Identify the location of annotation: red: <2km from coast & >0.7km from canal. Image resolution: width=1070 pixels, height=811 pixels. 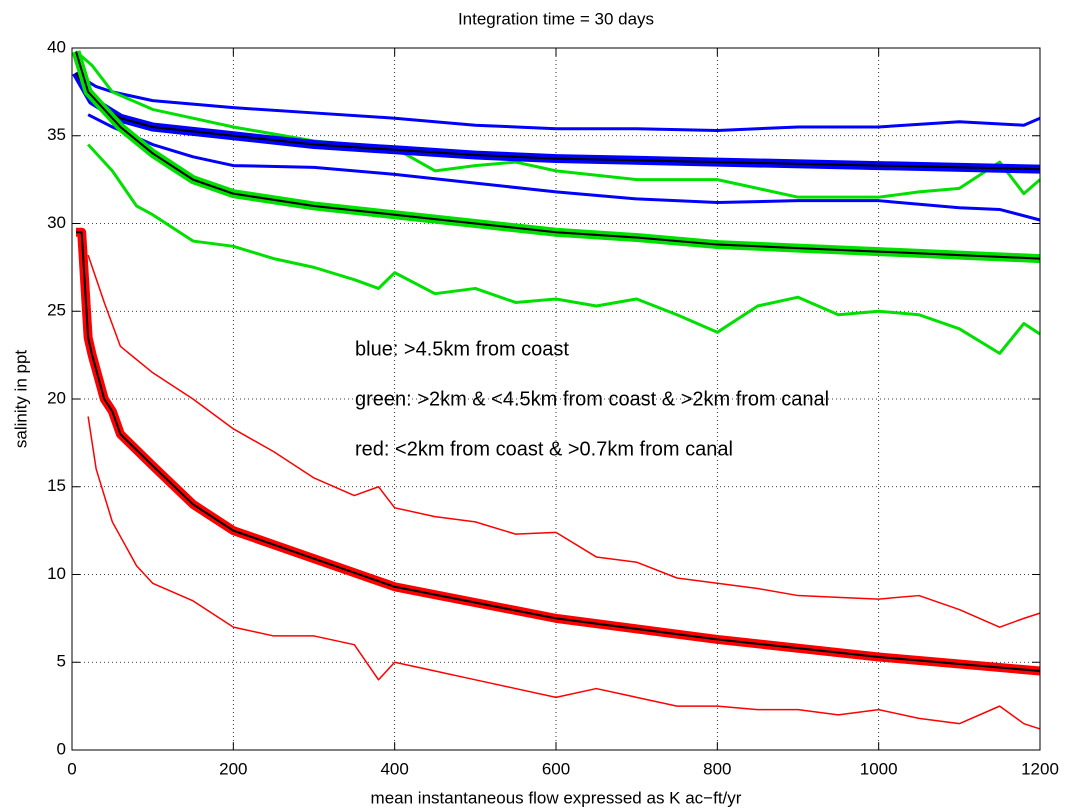
(544, 449).